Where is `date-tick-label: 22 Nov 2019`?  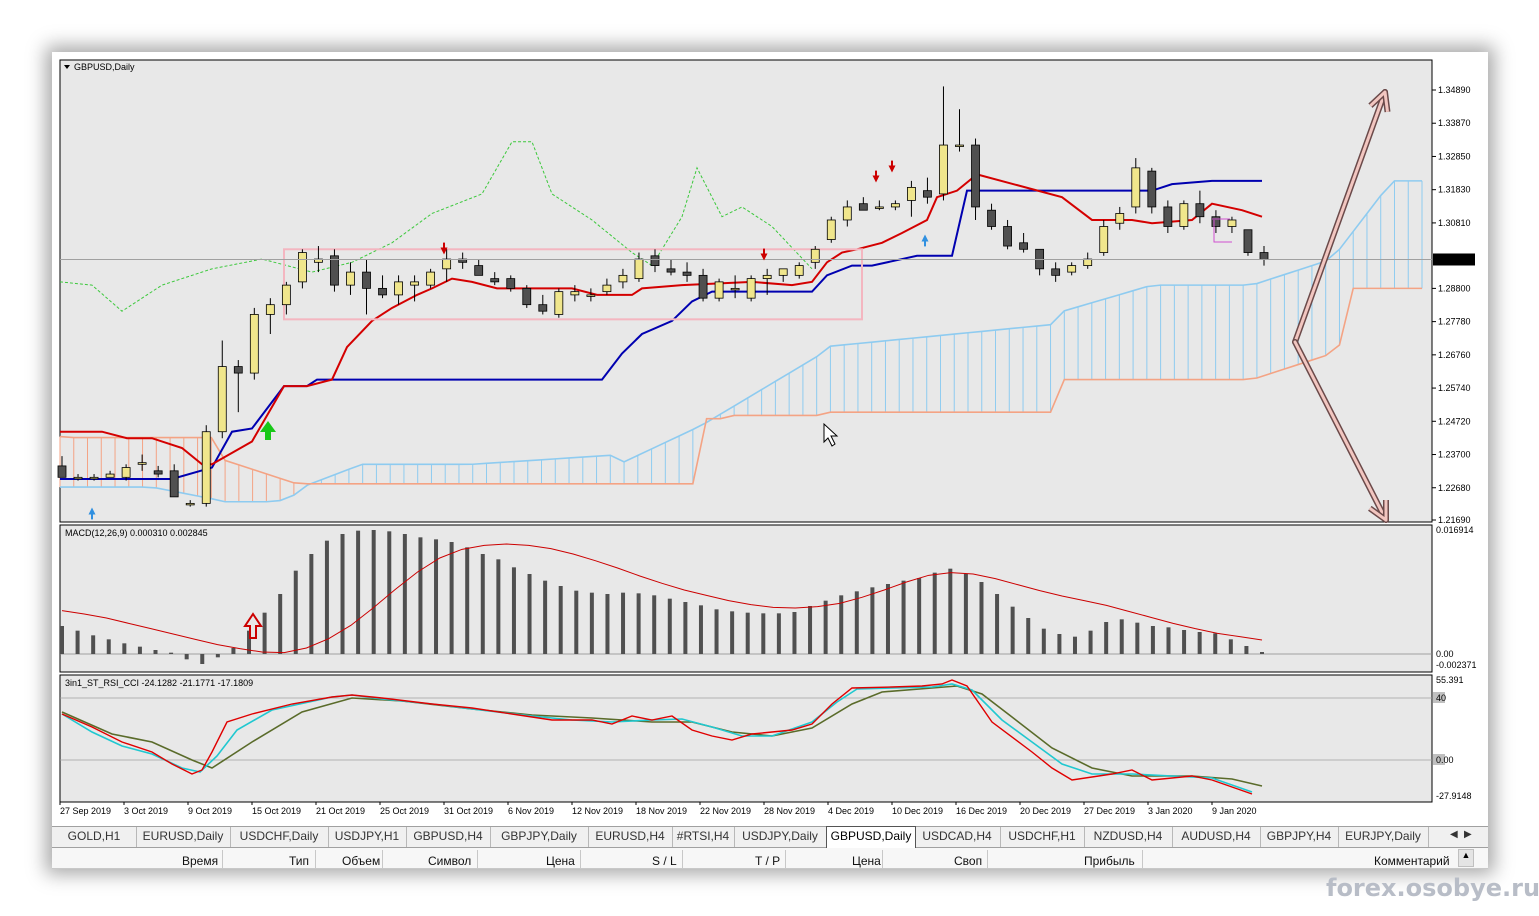
date-tick-label: 22 Nov 2019 is located at coordinates (725, 811).